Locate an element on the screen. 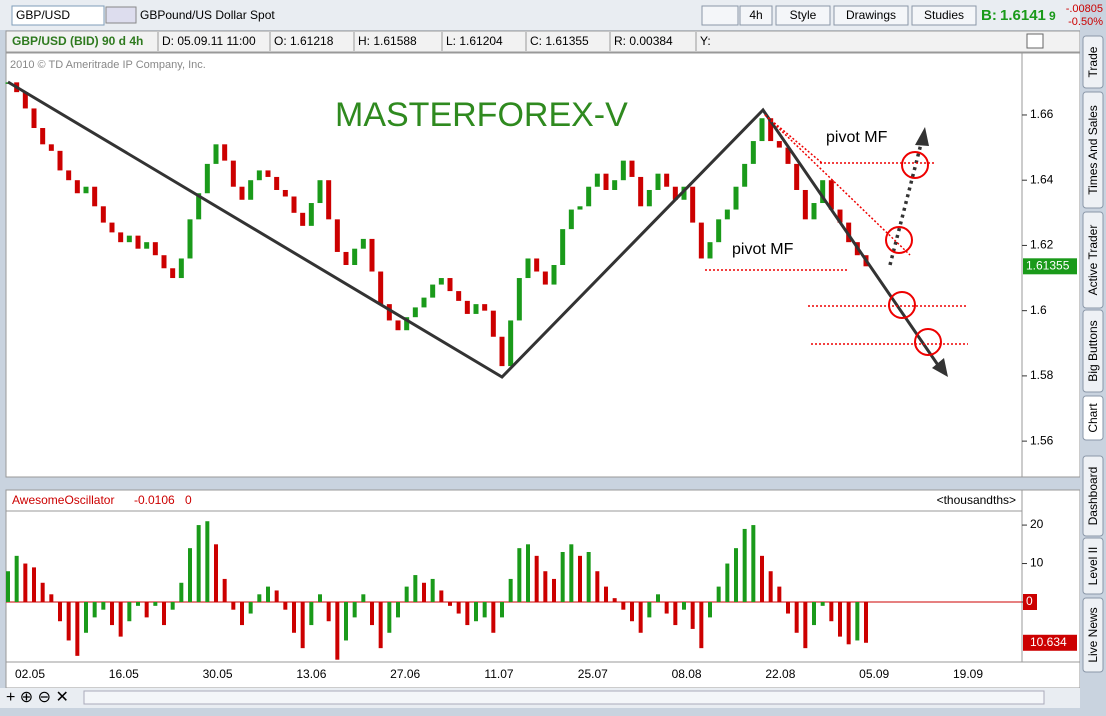 This screenshot has height=716, width=1106. watermark: 2010 © TD Ameritrade IP Company, Inc. is located at coordinates (108, 65).